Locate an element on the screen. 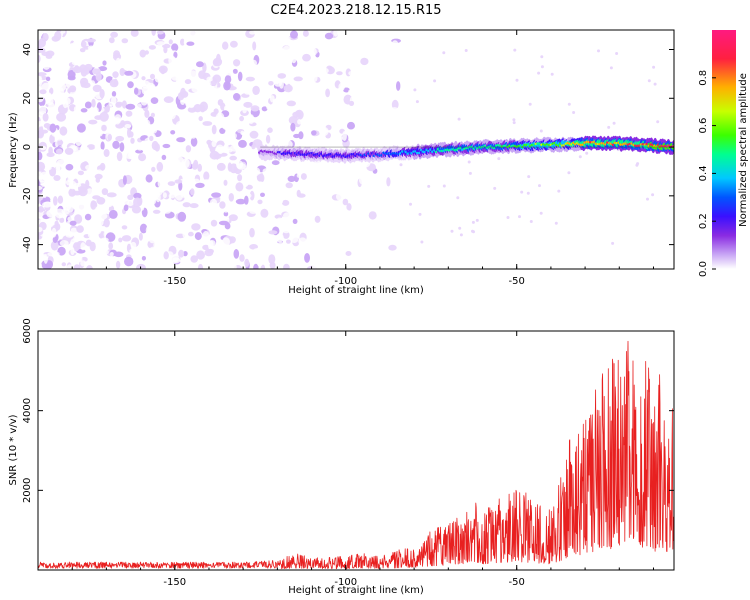 The width and height of the screenshot is (750, 600). y-tick-label: 40 is located at coordinates (27, 49).